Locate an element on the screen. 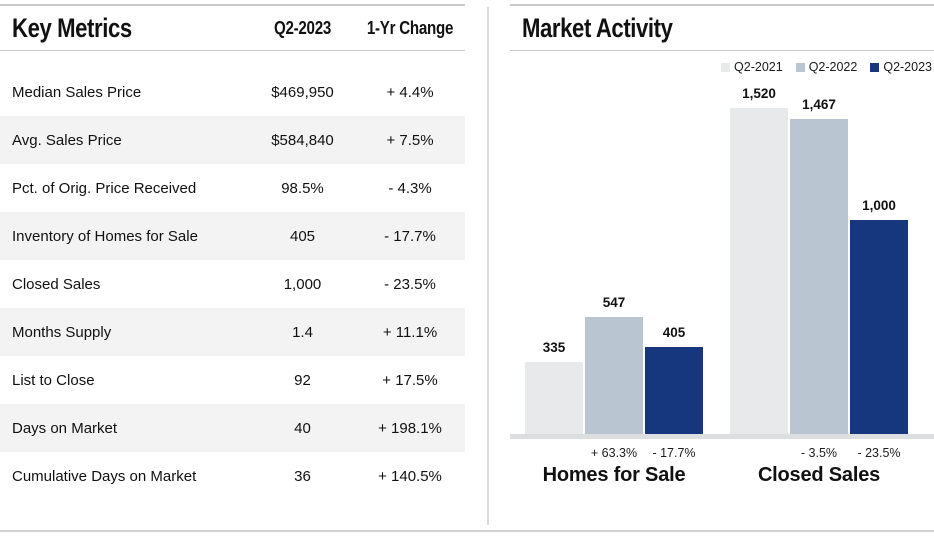 This screenshot has height=537, width=934. metric-value: 1,000 is located at coordinates (302, 284).